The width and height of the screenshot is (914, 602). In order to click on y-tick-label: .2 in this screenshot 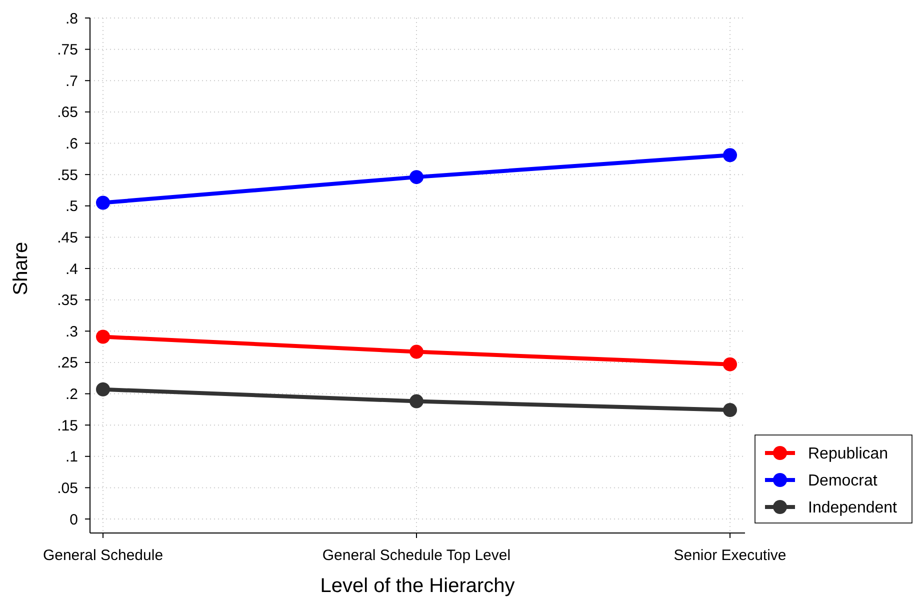, I will do `click(71, 394)`.